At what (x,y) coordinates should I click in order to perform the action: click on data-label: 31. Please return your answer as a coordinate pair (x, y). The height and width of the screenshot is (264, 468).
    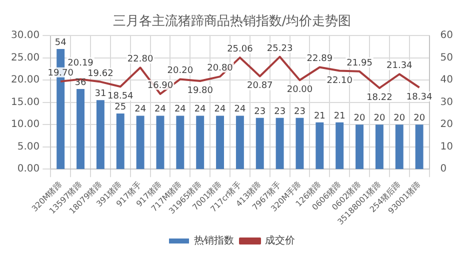
    Looking at the image, I should click on (100, 94).